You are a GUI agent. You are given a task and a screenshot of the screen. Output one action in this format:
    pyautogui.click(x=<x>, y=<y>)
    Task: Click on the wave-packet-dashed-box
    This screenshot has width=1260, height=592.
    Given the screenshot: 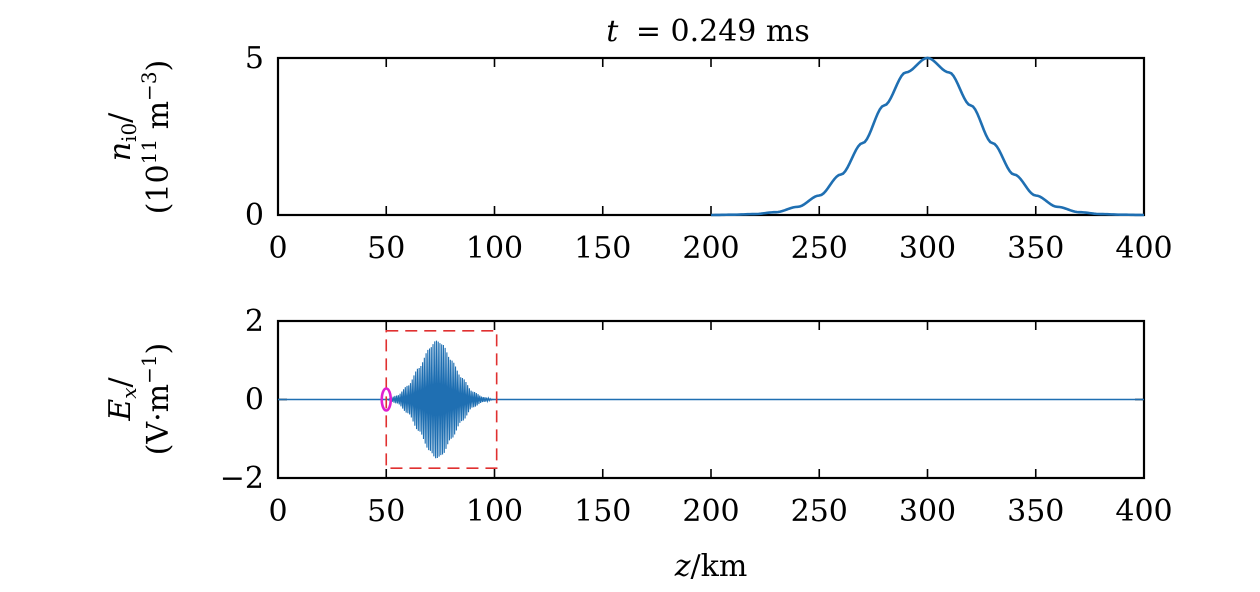 What is the action you would take?
    pyautogui.click(x=441, y=399)
    